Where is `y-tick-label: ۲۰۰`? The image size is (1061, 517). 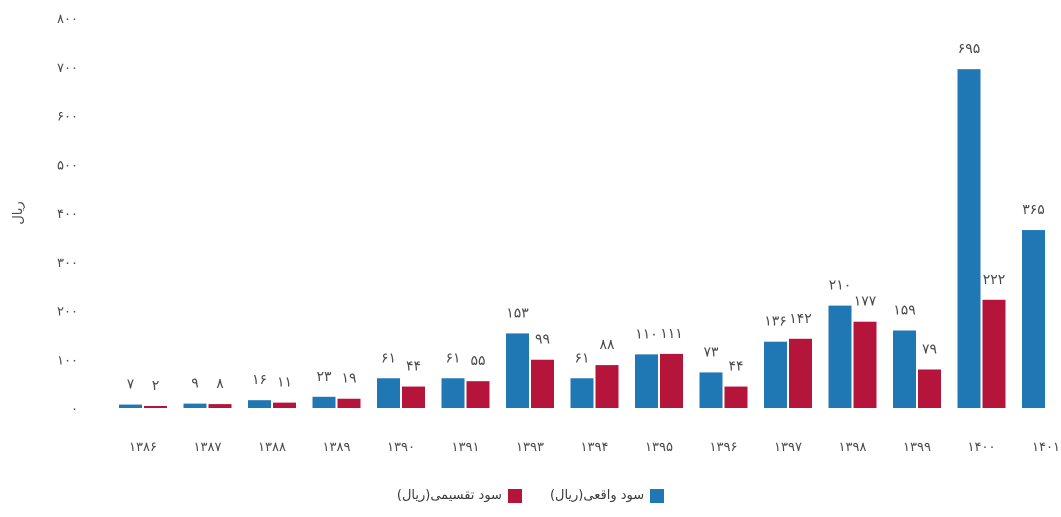 y-tick-label: ۲۰۰ is located at coordinates (67, 312).